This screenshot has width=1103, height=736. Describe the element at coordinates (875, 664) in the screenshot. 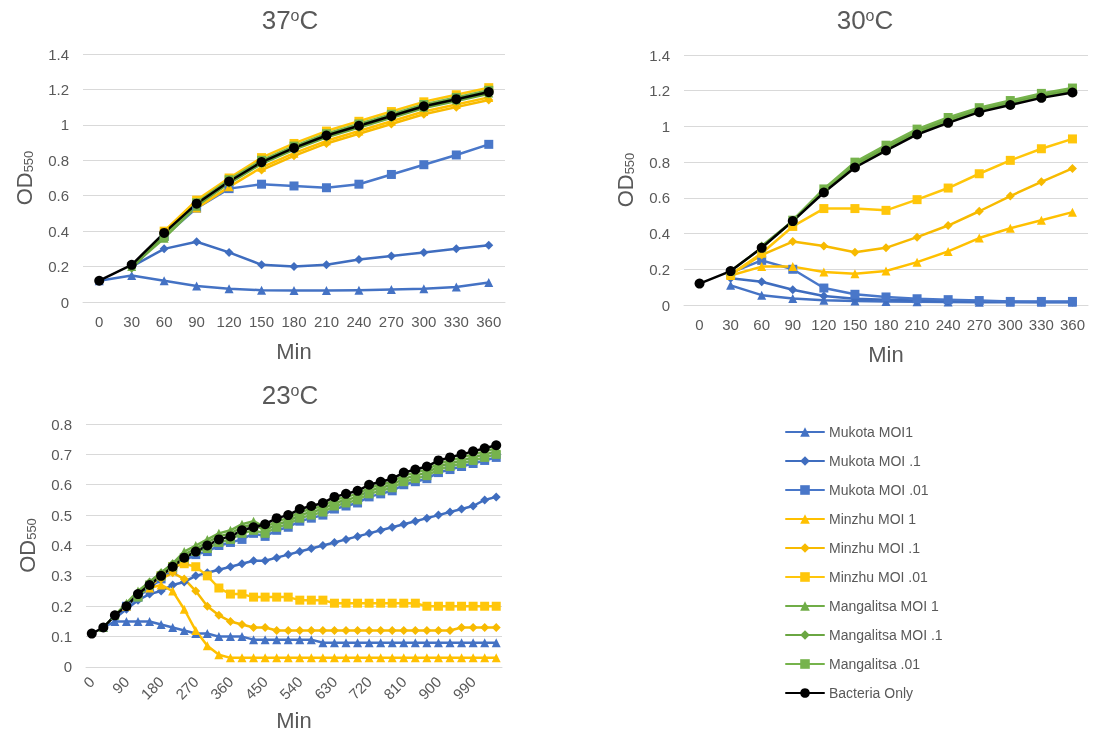

I see `legend-label: Mangalitsa .01` at that location.